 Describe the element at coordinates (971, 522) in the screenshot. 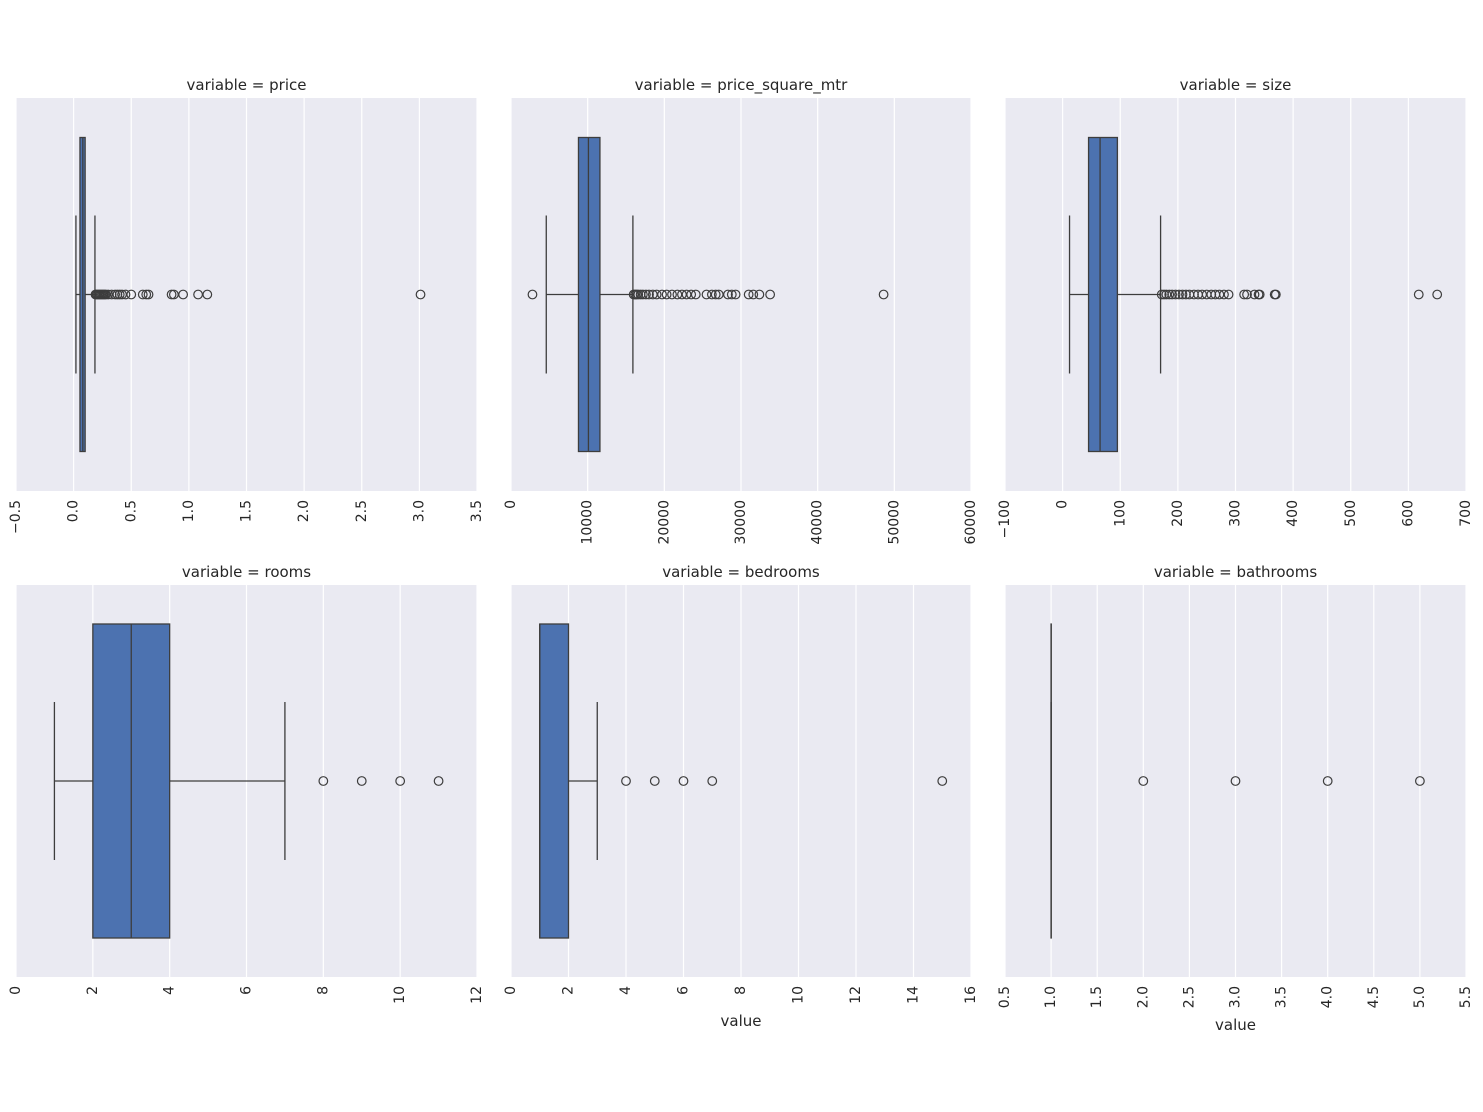

I see `tick-label: 60000` at that location.